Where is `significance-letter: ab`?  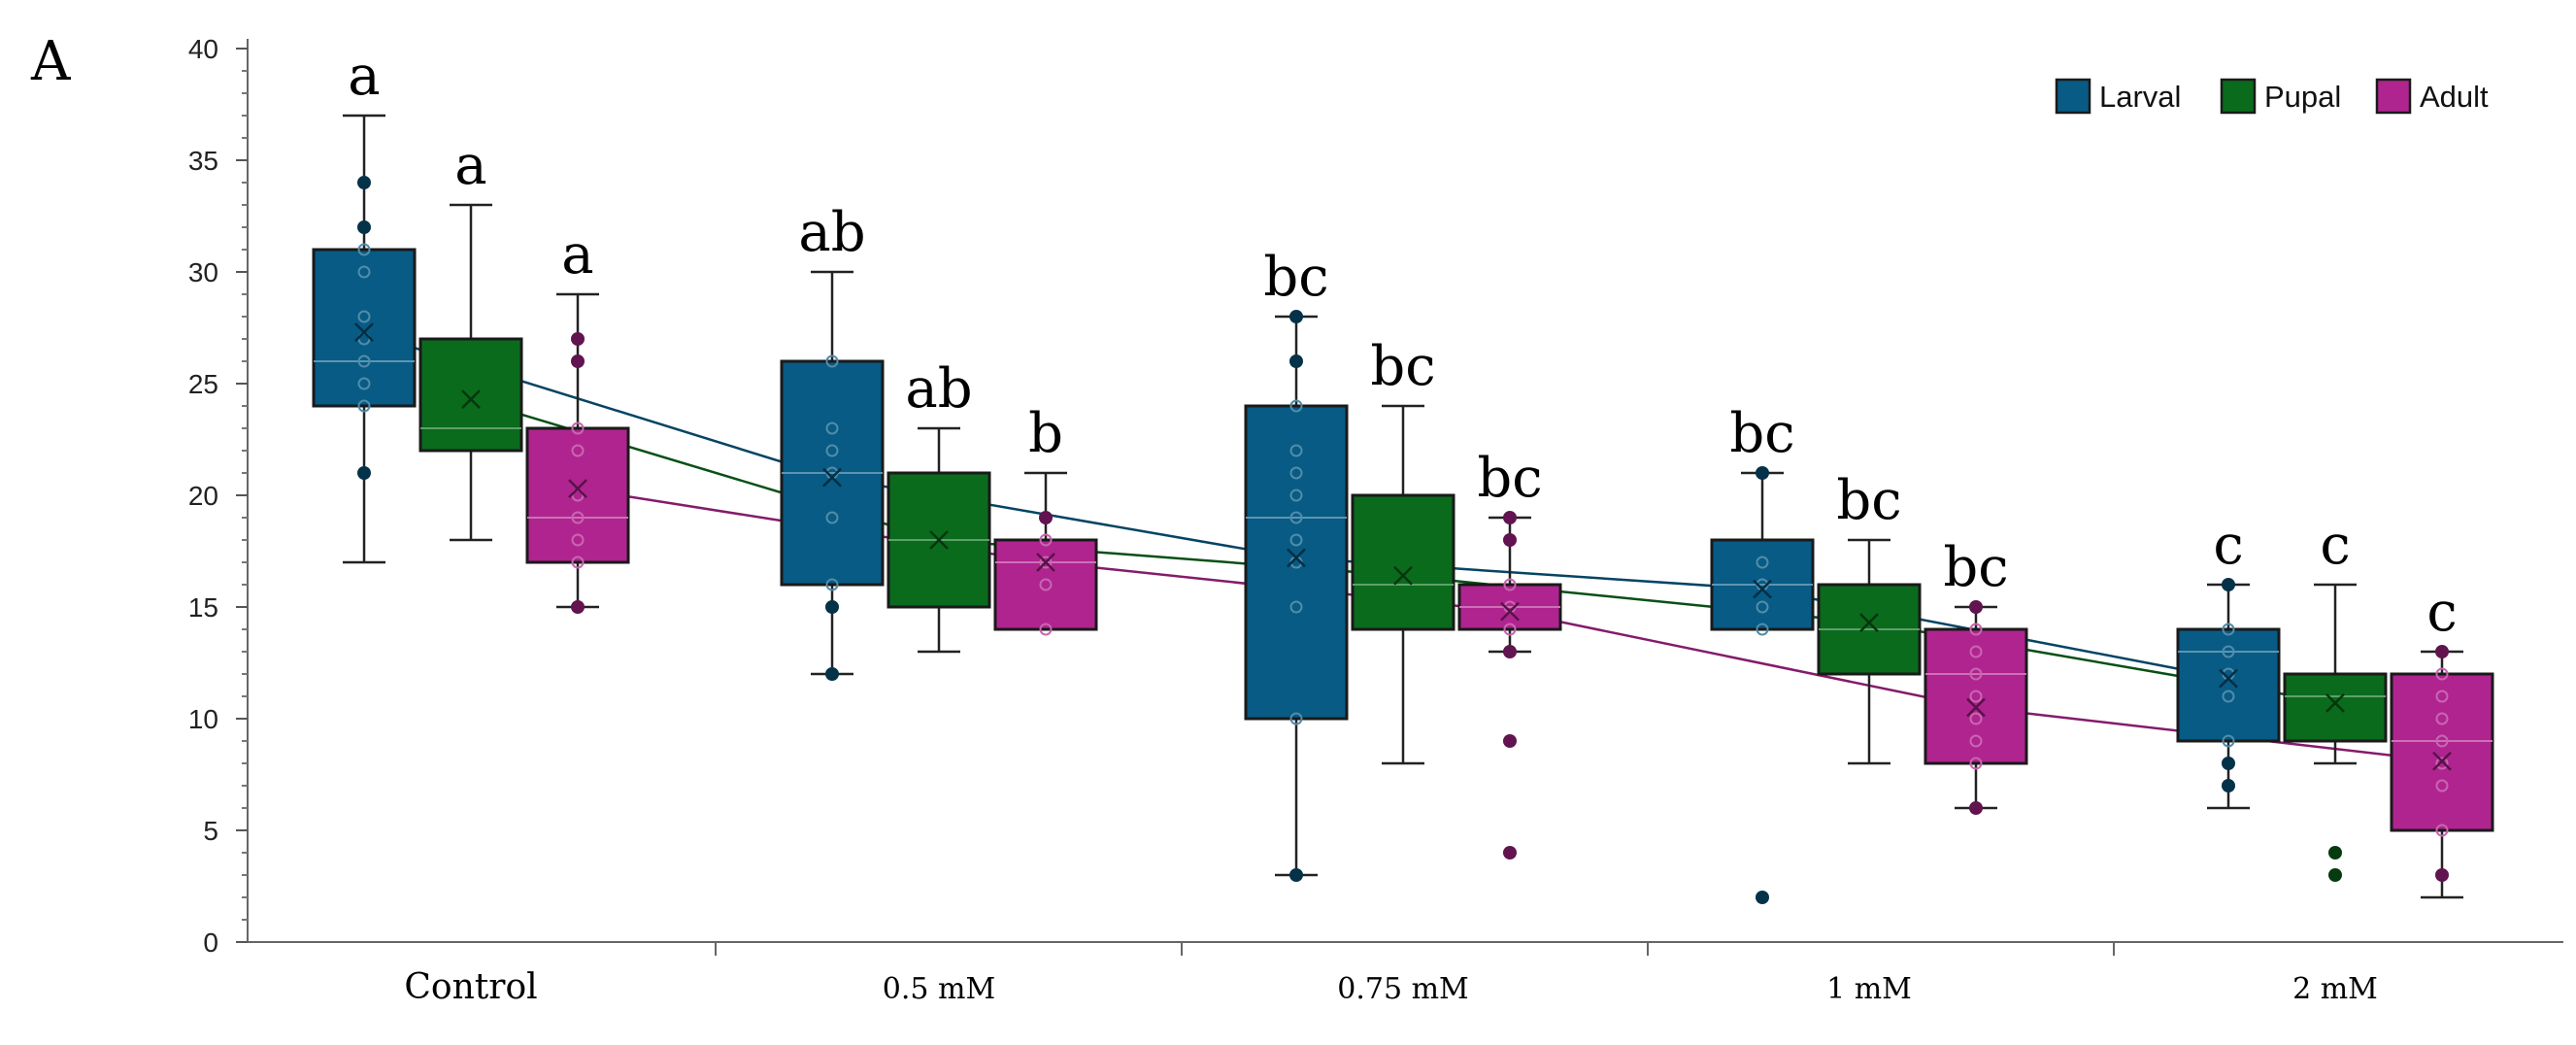
significance-letter: ab is located at coordinates (832, 232).